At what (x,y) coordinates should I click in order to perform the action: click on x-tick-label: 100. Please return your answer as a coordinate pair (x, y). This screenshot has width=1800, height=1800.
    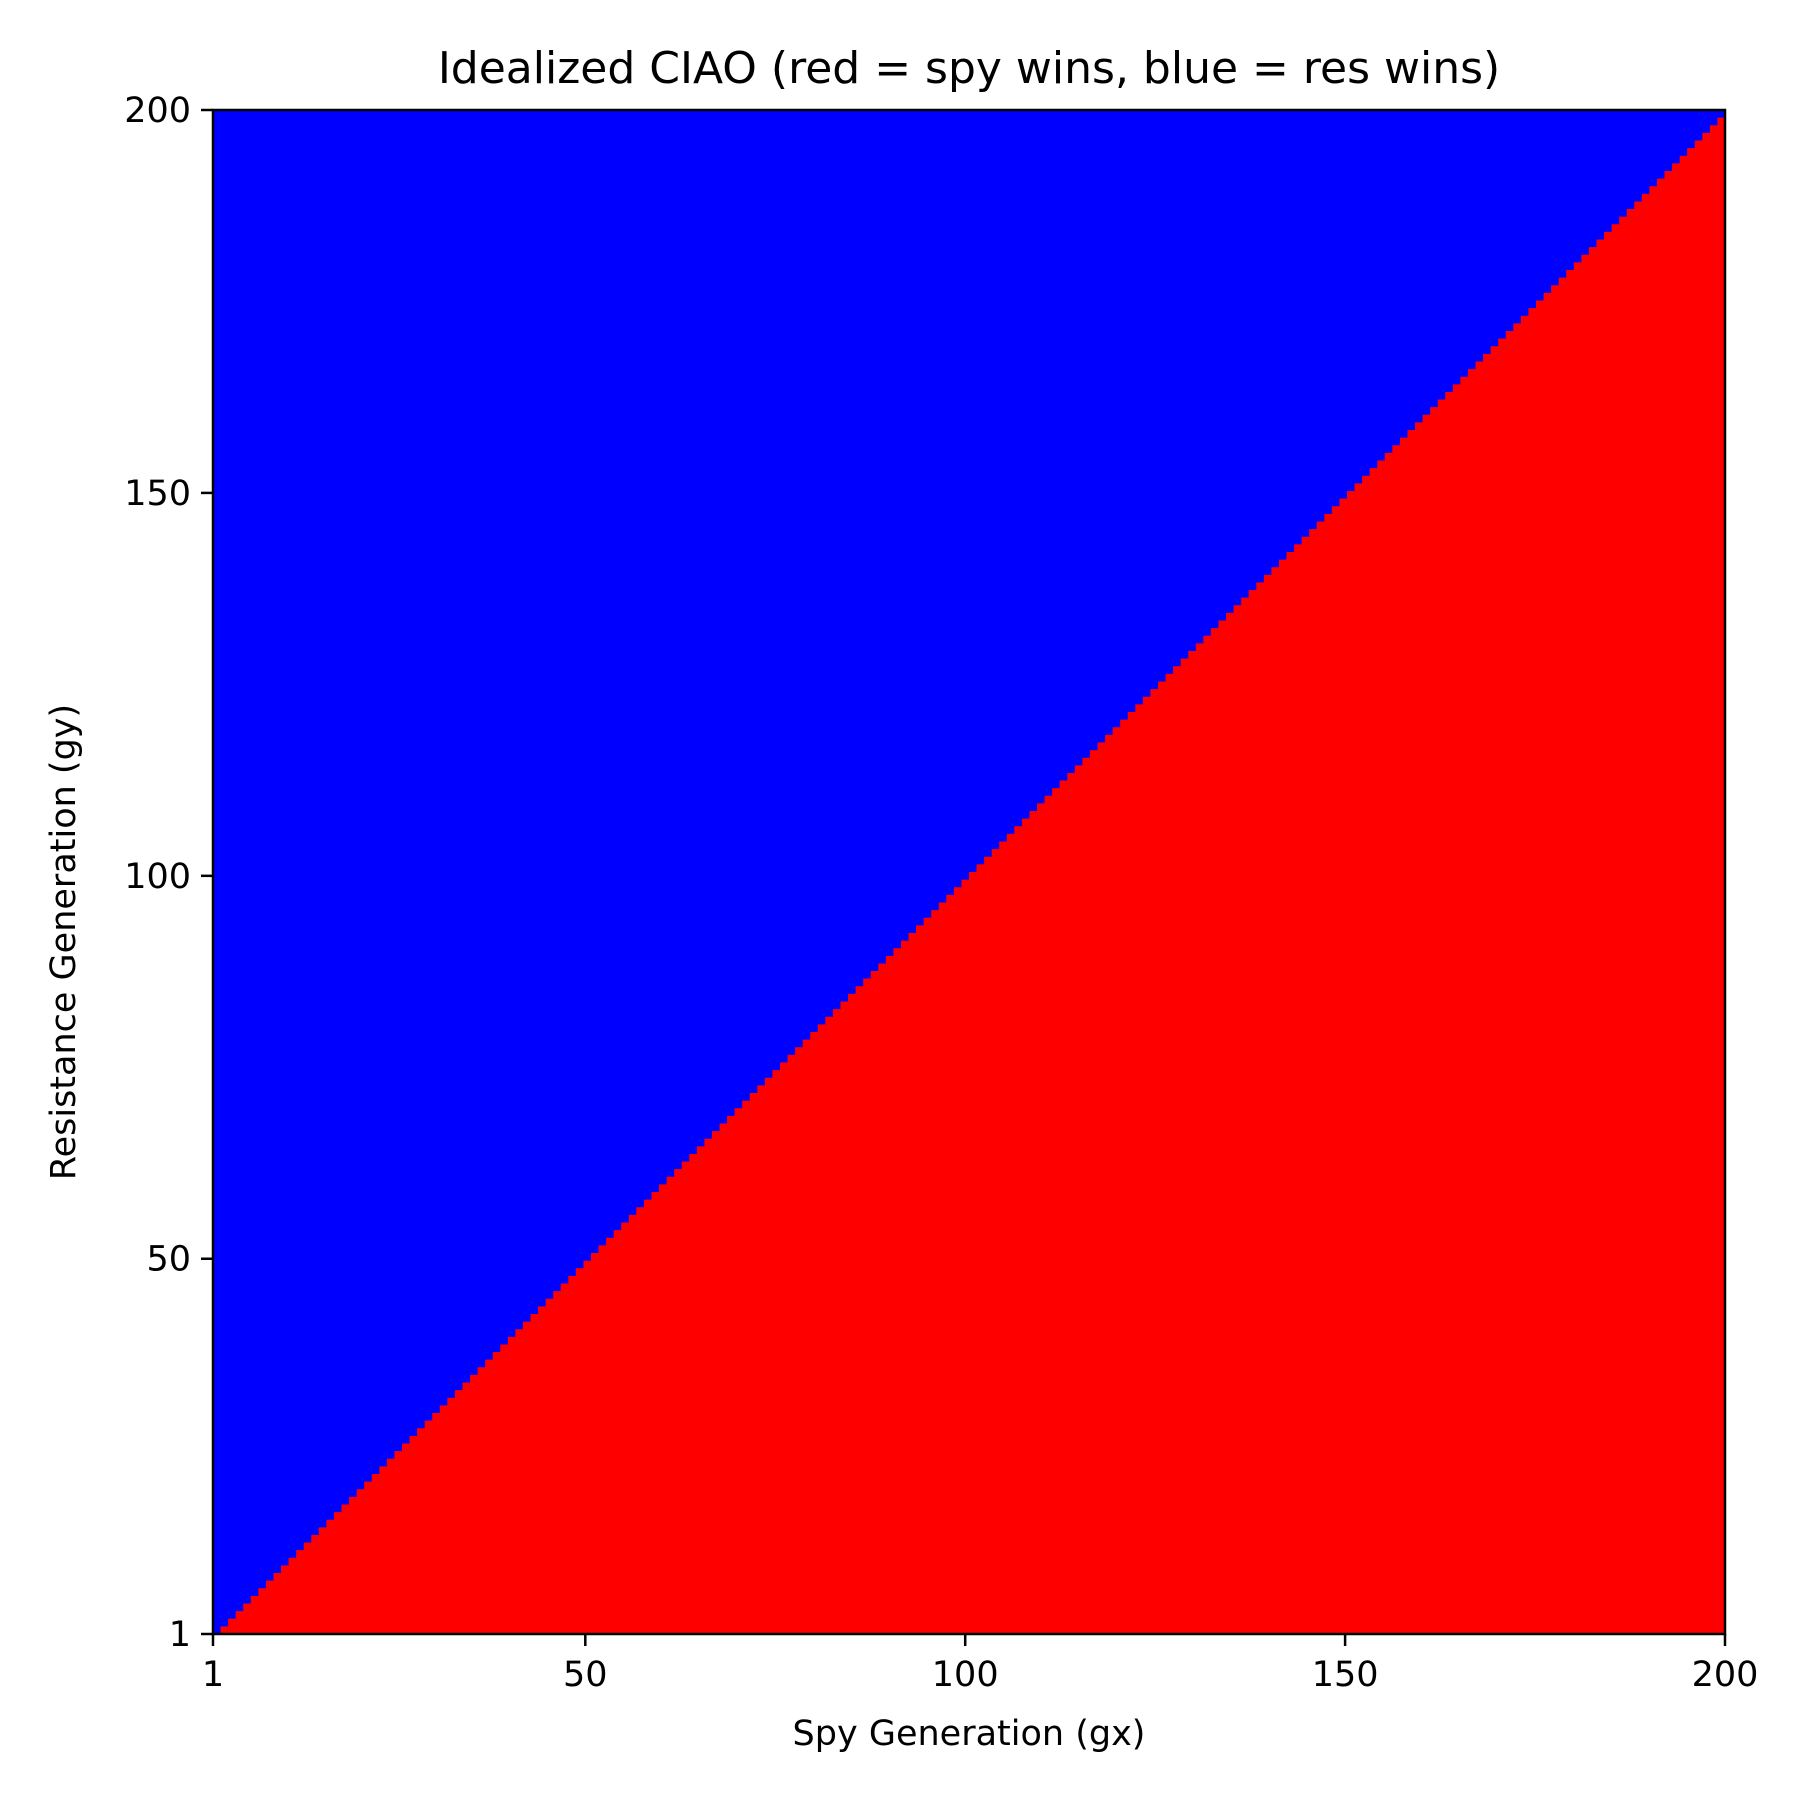
    Looking at the image, I should click on (965, 1675).